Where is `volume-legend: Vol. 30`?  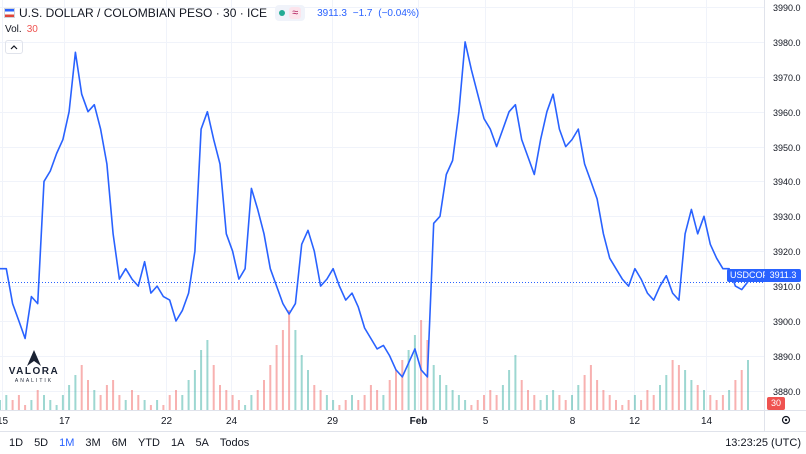
volume-legend: Vol. 30 is located at coordinates (21, 29).